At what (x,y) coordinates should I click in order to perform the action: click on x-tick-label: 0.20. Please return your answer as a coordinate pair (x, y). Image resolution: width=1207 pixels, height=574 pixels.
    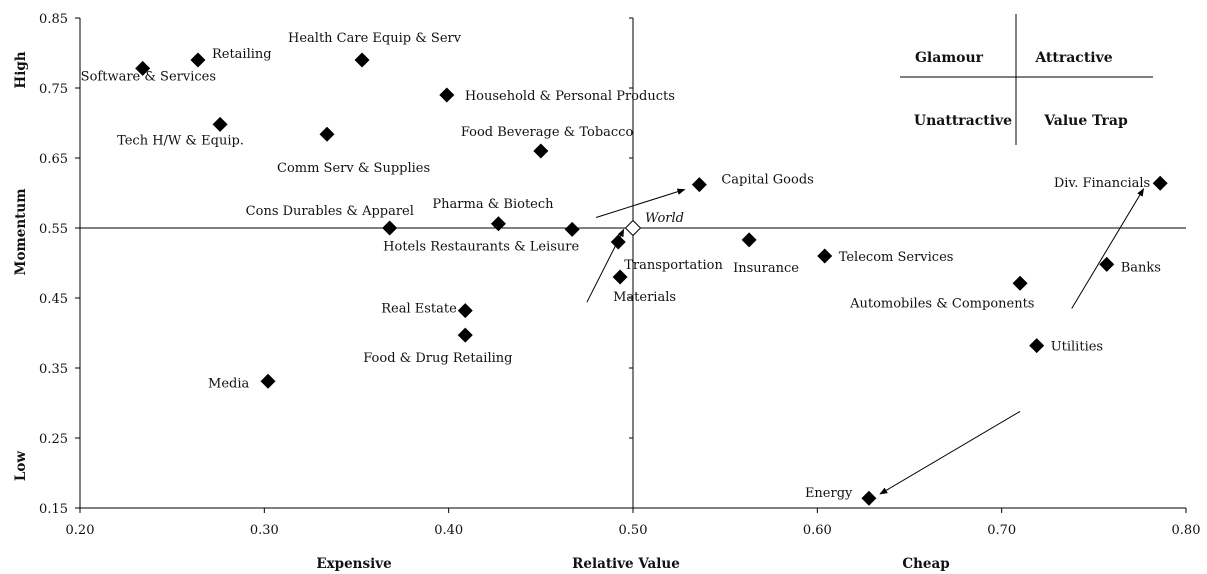
    Looking at the image, I should click on (80, 530).